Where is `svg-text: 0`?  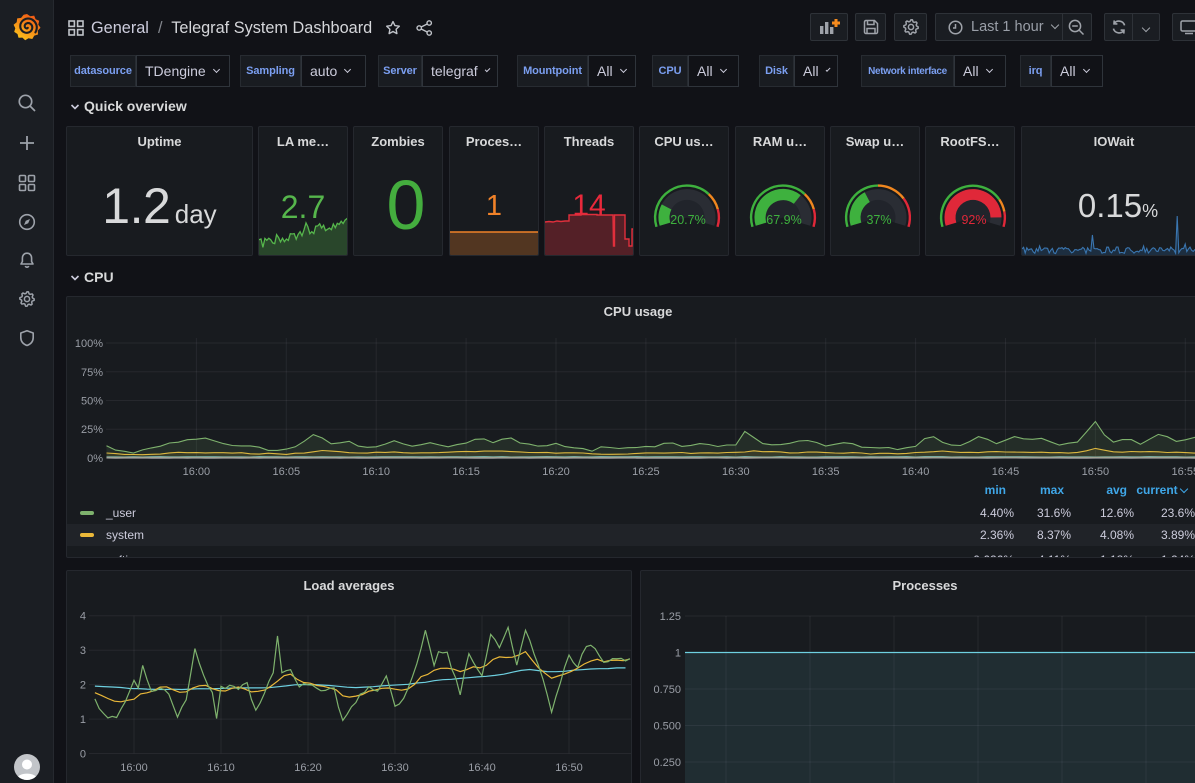 svg-text: 0 is located at coordinates (83, 755).